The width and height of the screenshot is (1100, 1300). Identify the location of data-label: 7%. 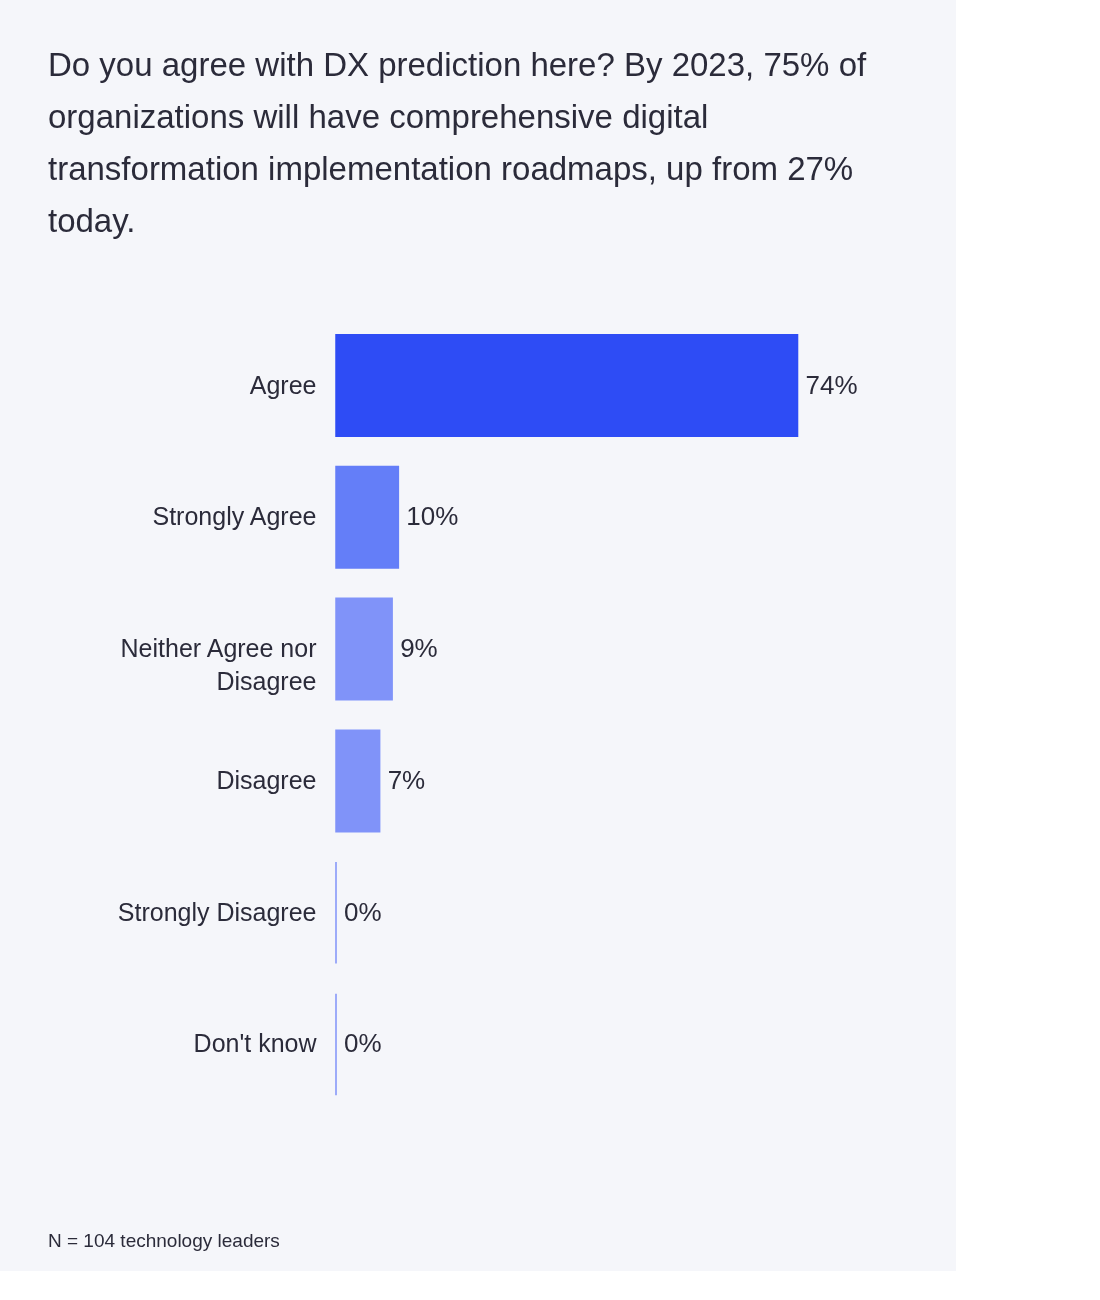
(406, 779).